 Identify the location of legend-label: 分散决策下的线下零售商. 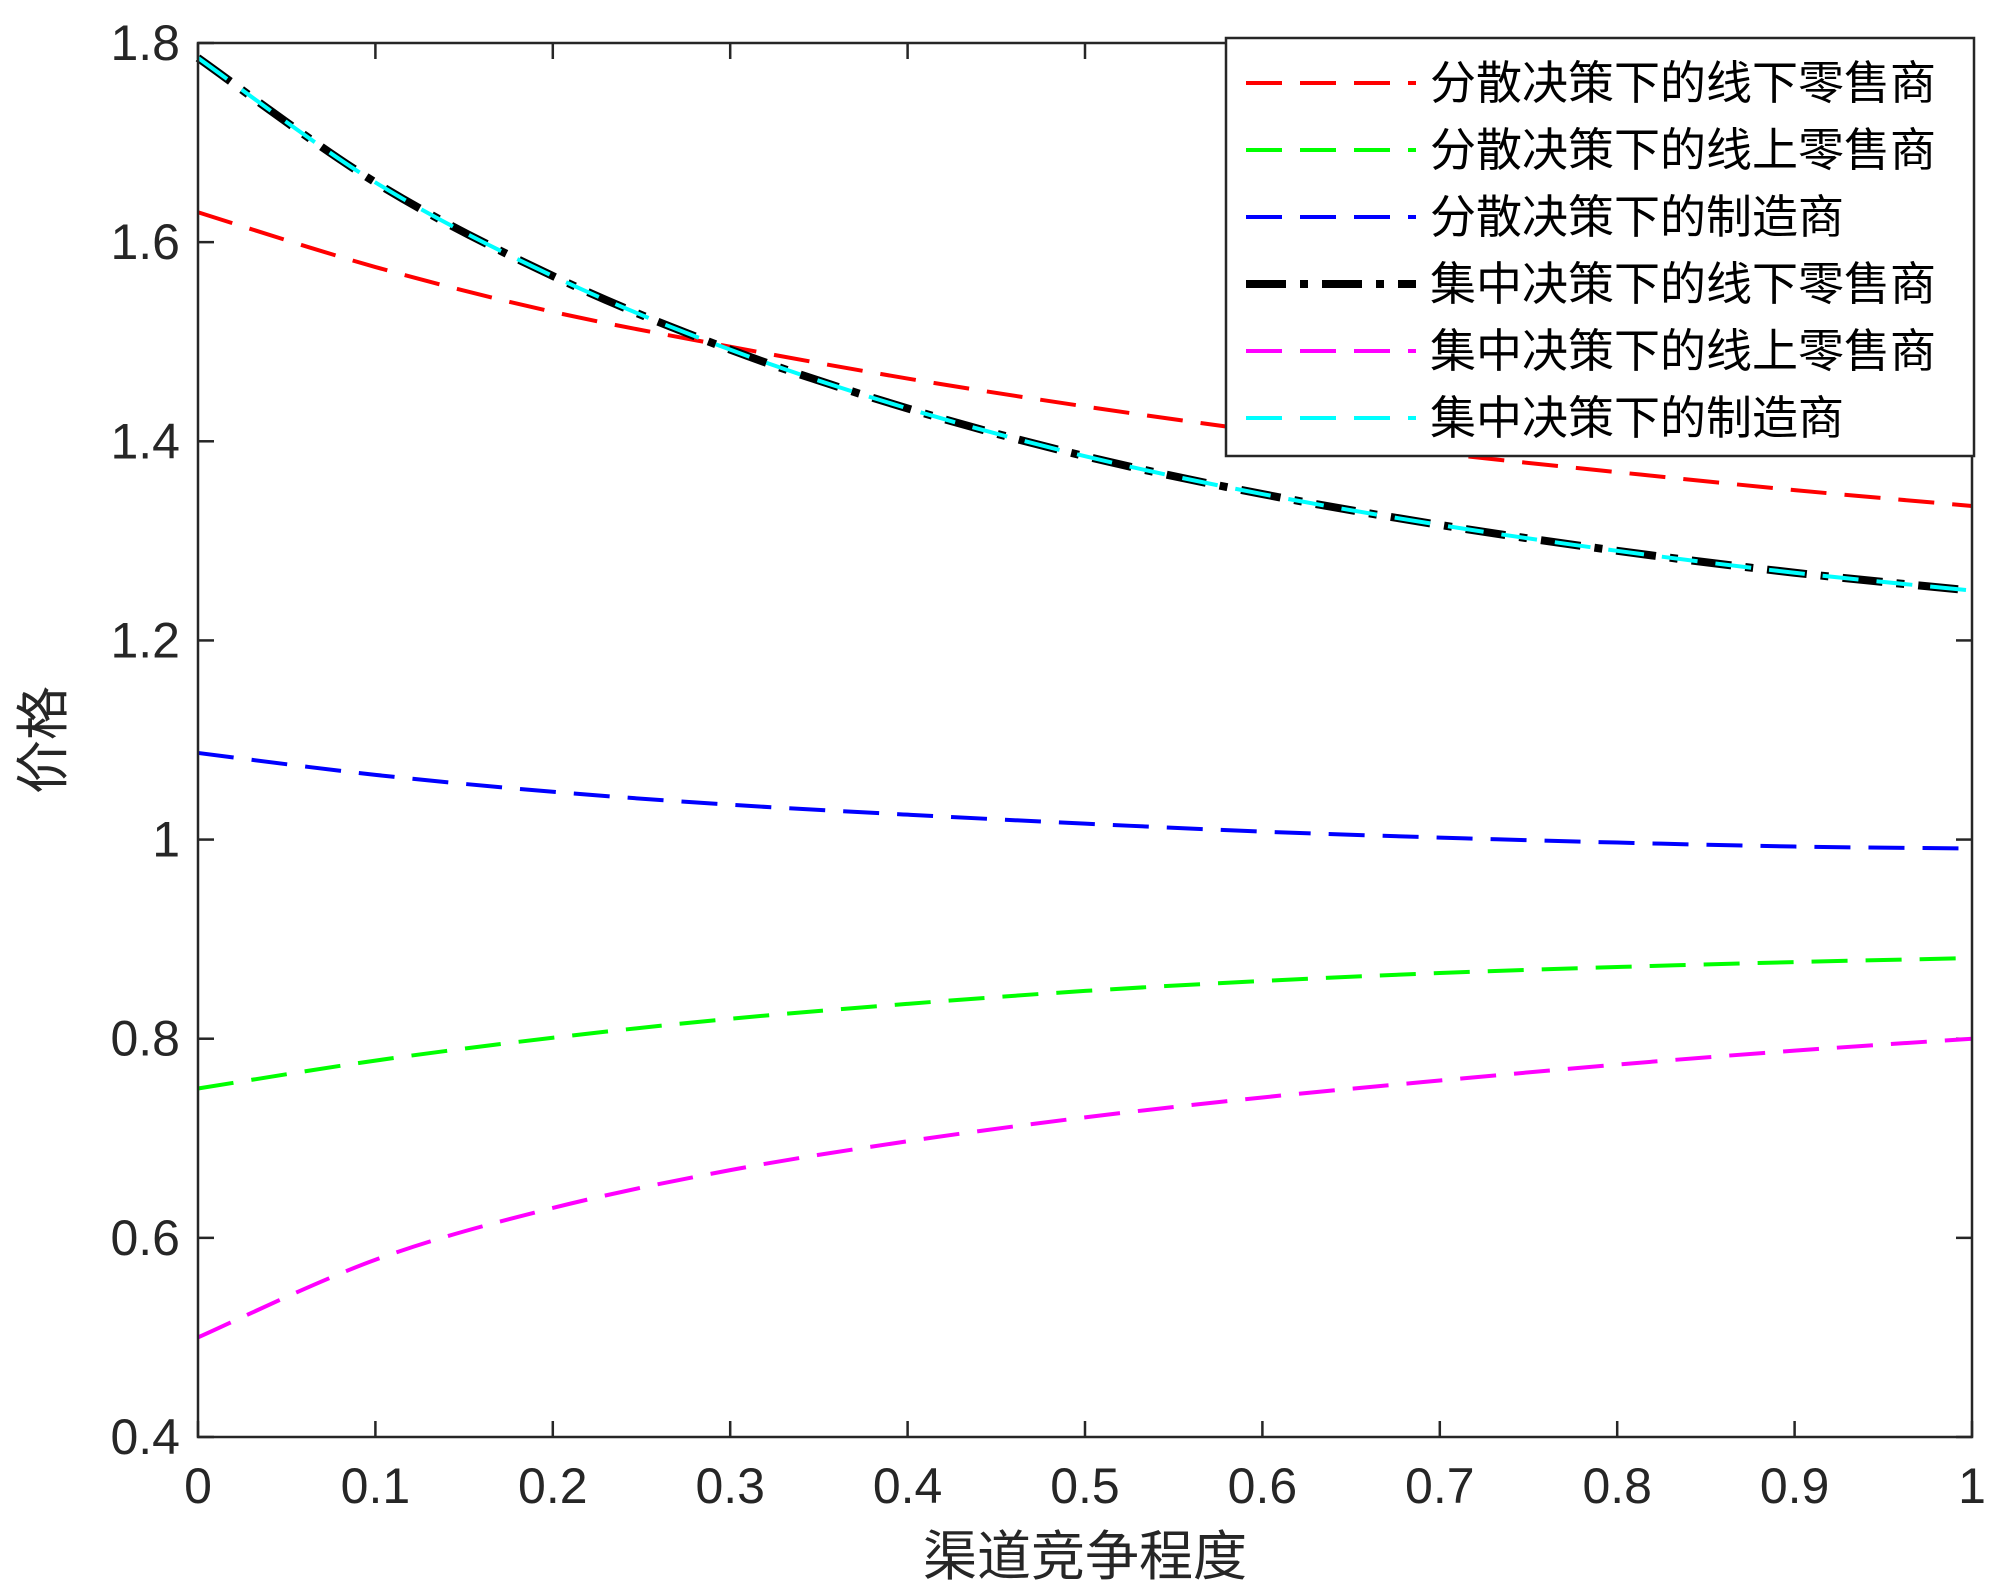
(1683, 83).